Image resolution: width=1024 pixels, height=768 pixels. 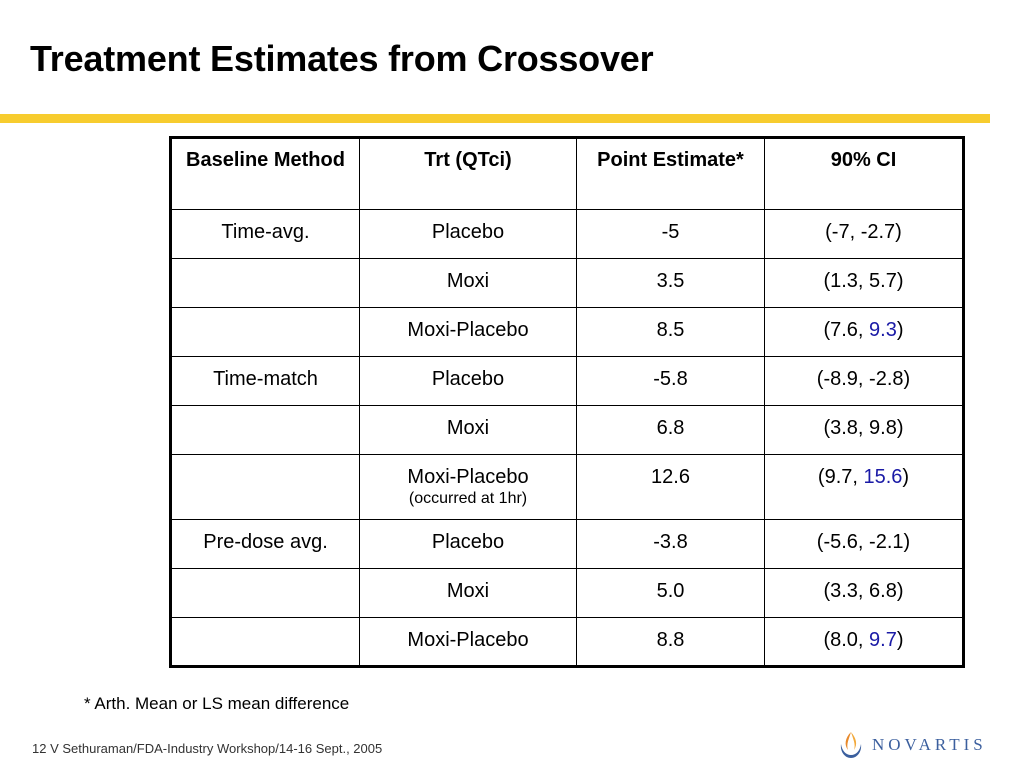 I want to click on table-row: Moxi-Placebo 8.8 (8.0, 9.7), so click(x=567, y=642).